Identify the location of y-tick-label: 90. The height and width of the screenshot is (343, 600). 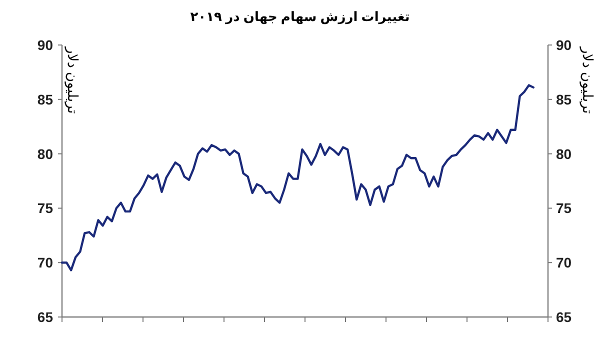
(45, 45).